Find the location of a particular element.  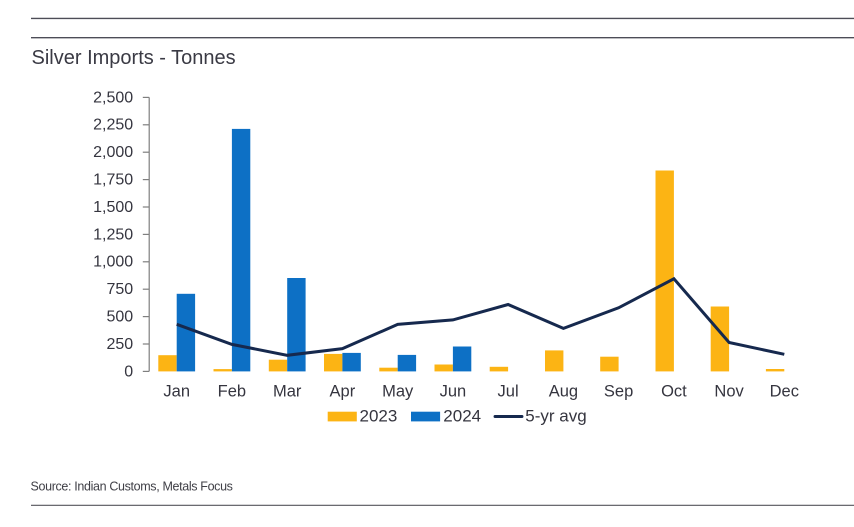

svg-text: 250 is located at coordinates (119, 344).